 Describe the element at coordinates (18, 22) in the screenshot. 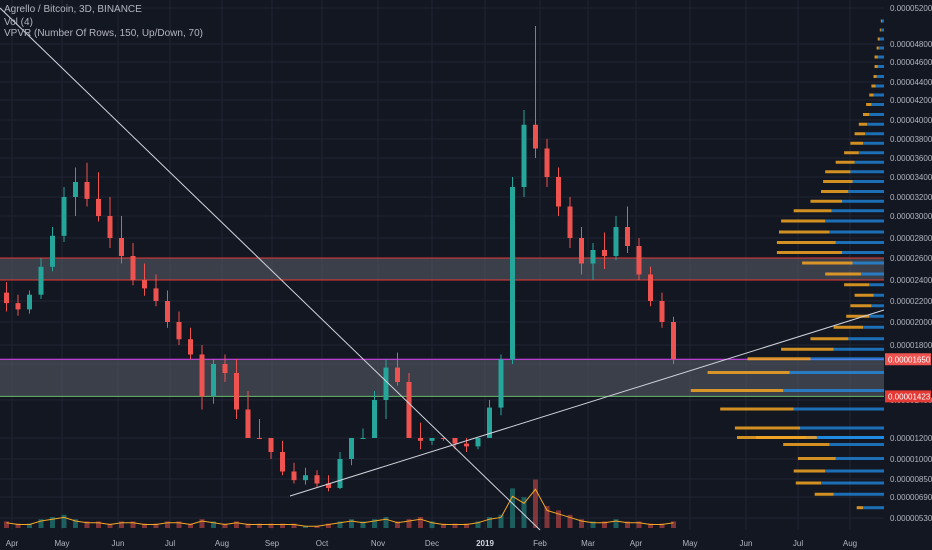

I see `volume-indicator-label: Vol (4)` at that location.